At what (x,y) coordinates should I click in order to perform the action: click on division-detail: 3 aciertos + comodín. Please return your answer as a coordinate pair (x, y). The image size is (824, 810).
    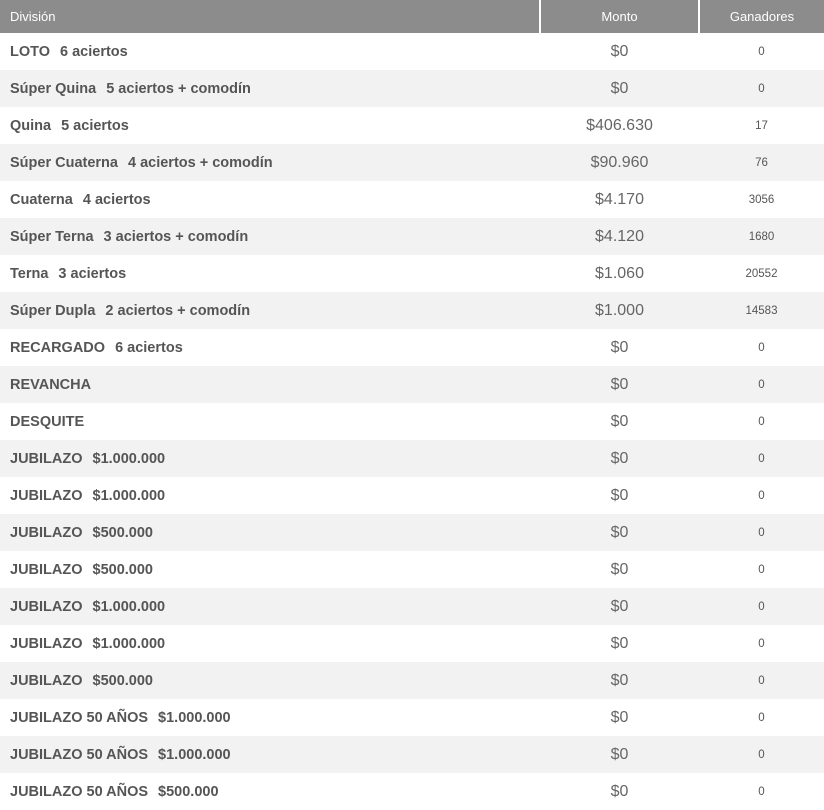
    Looking at the image, I should click on (176, 236).